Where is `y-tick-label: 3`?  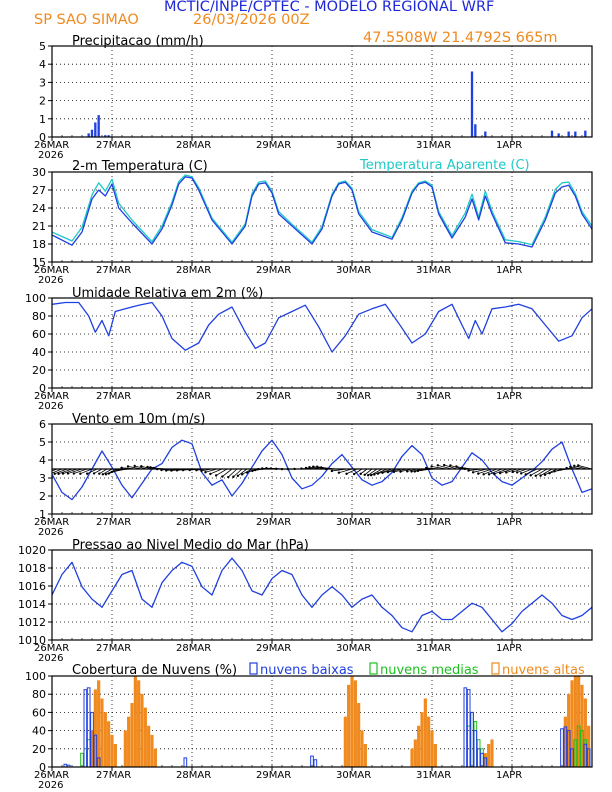 y-tick-label: 3 is located at coordinates (42, 478).